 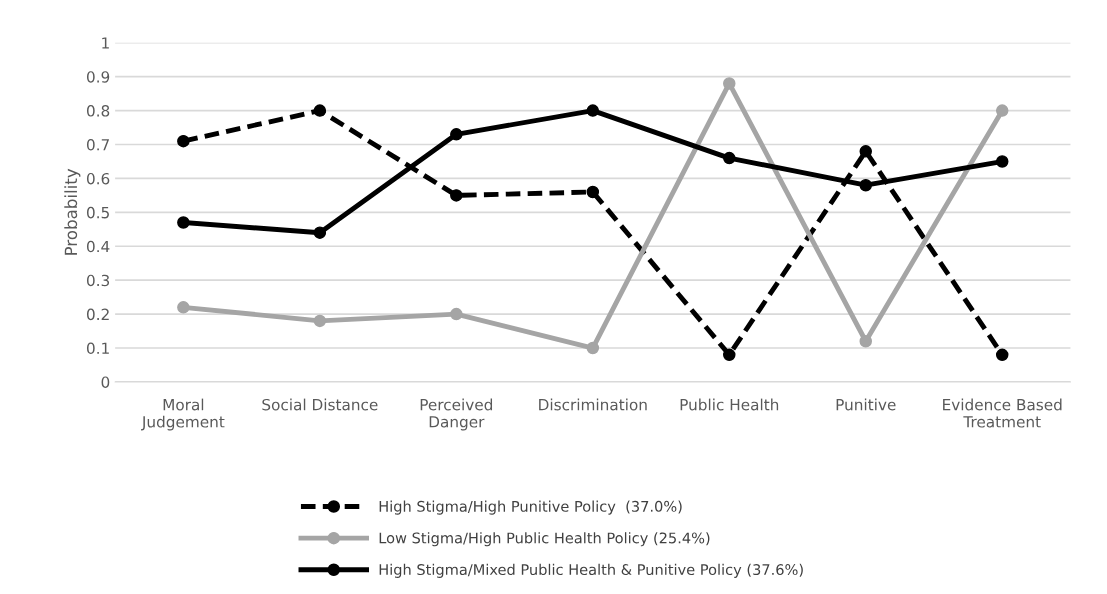 I want to click on y-tick-label: 0.1, so click(x=97, y=348).